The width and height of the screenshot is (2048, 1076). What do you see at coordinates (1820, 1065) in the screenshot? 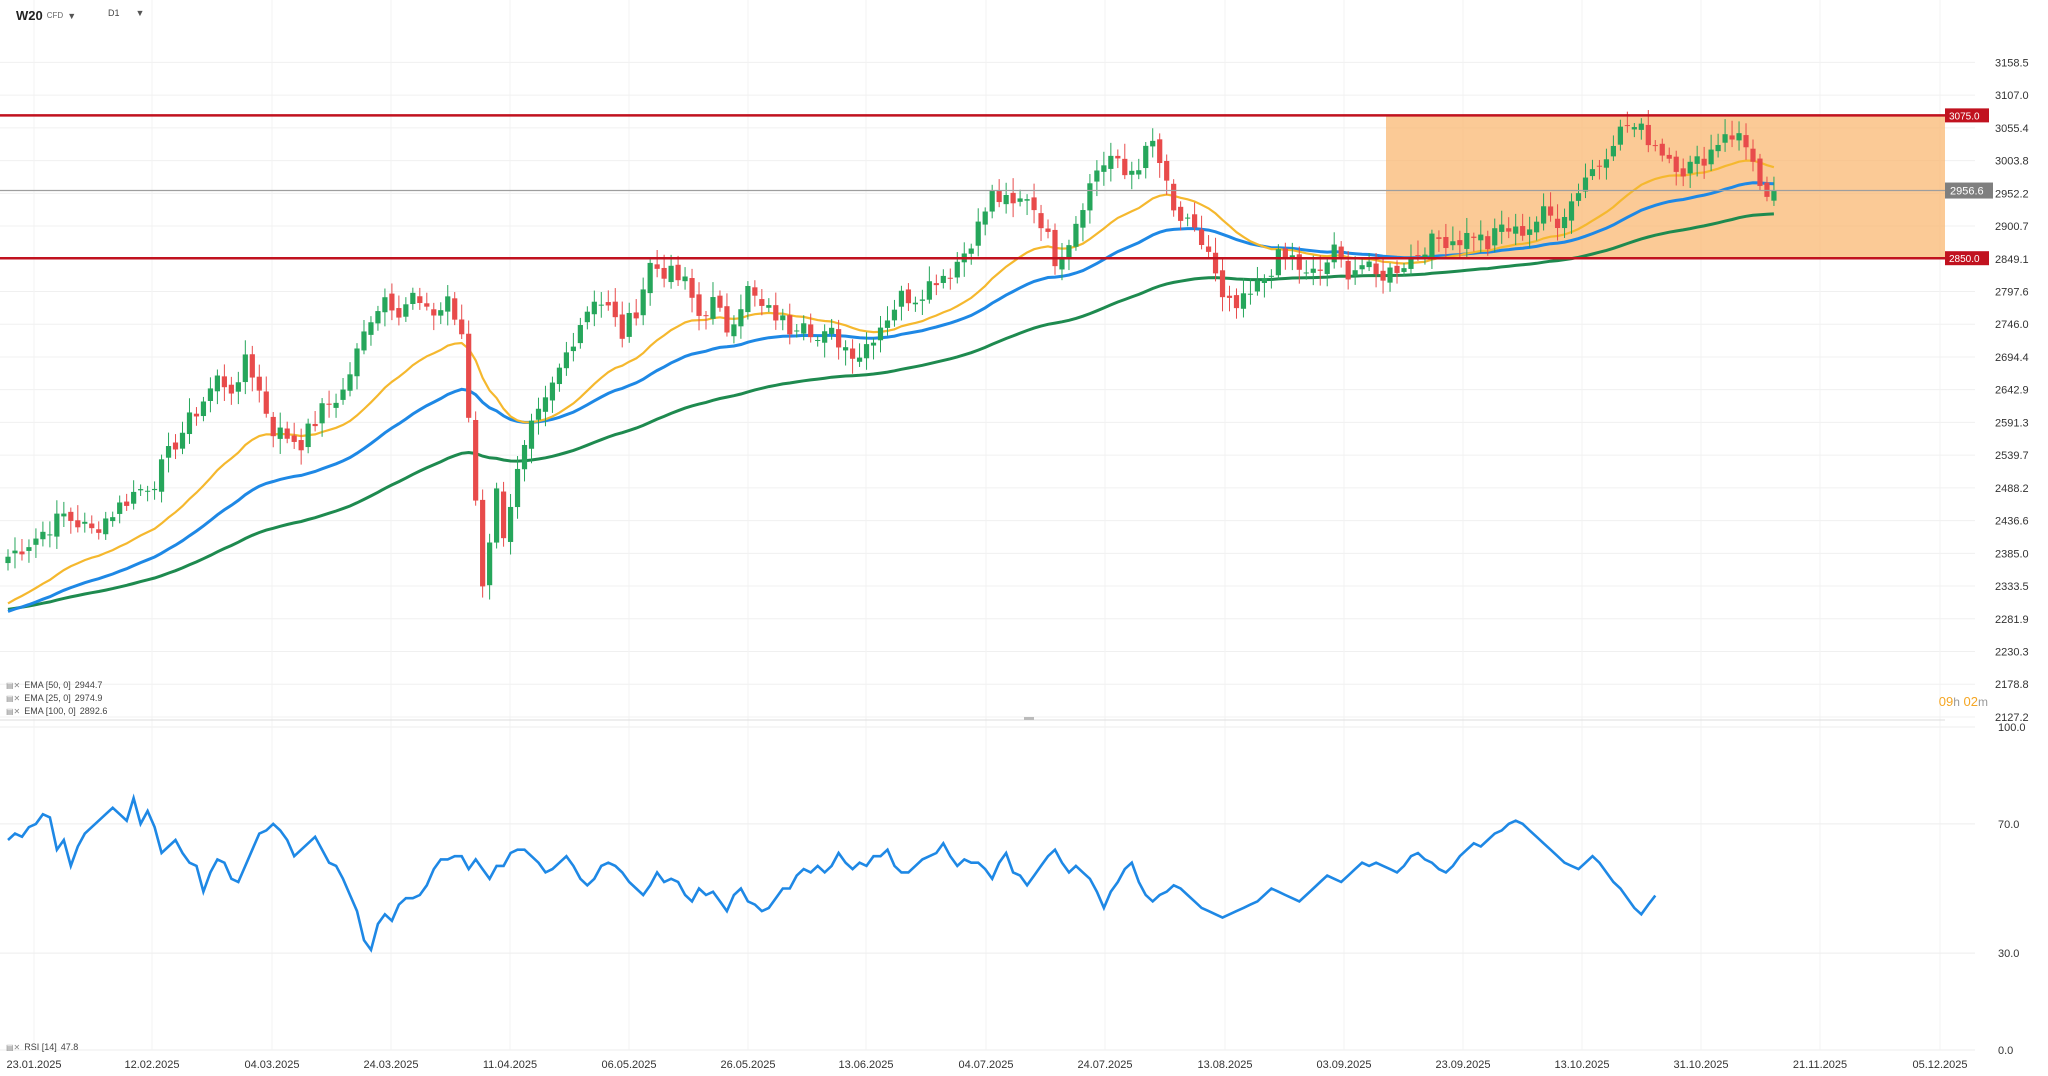
I see `x-tick-label: 21.11.2025` at bounding box center [1820, 1065].